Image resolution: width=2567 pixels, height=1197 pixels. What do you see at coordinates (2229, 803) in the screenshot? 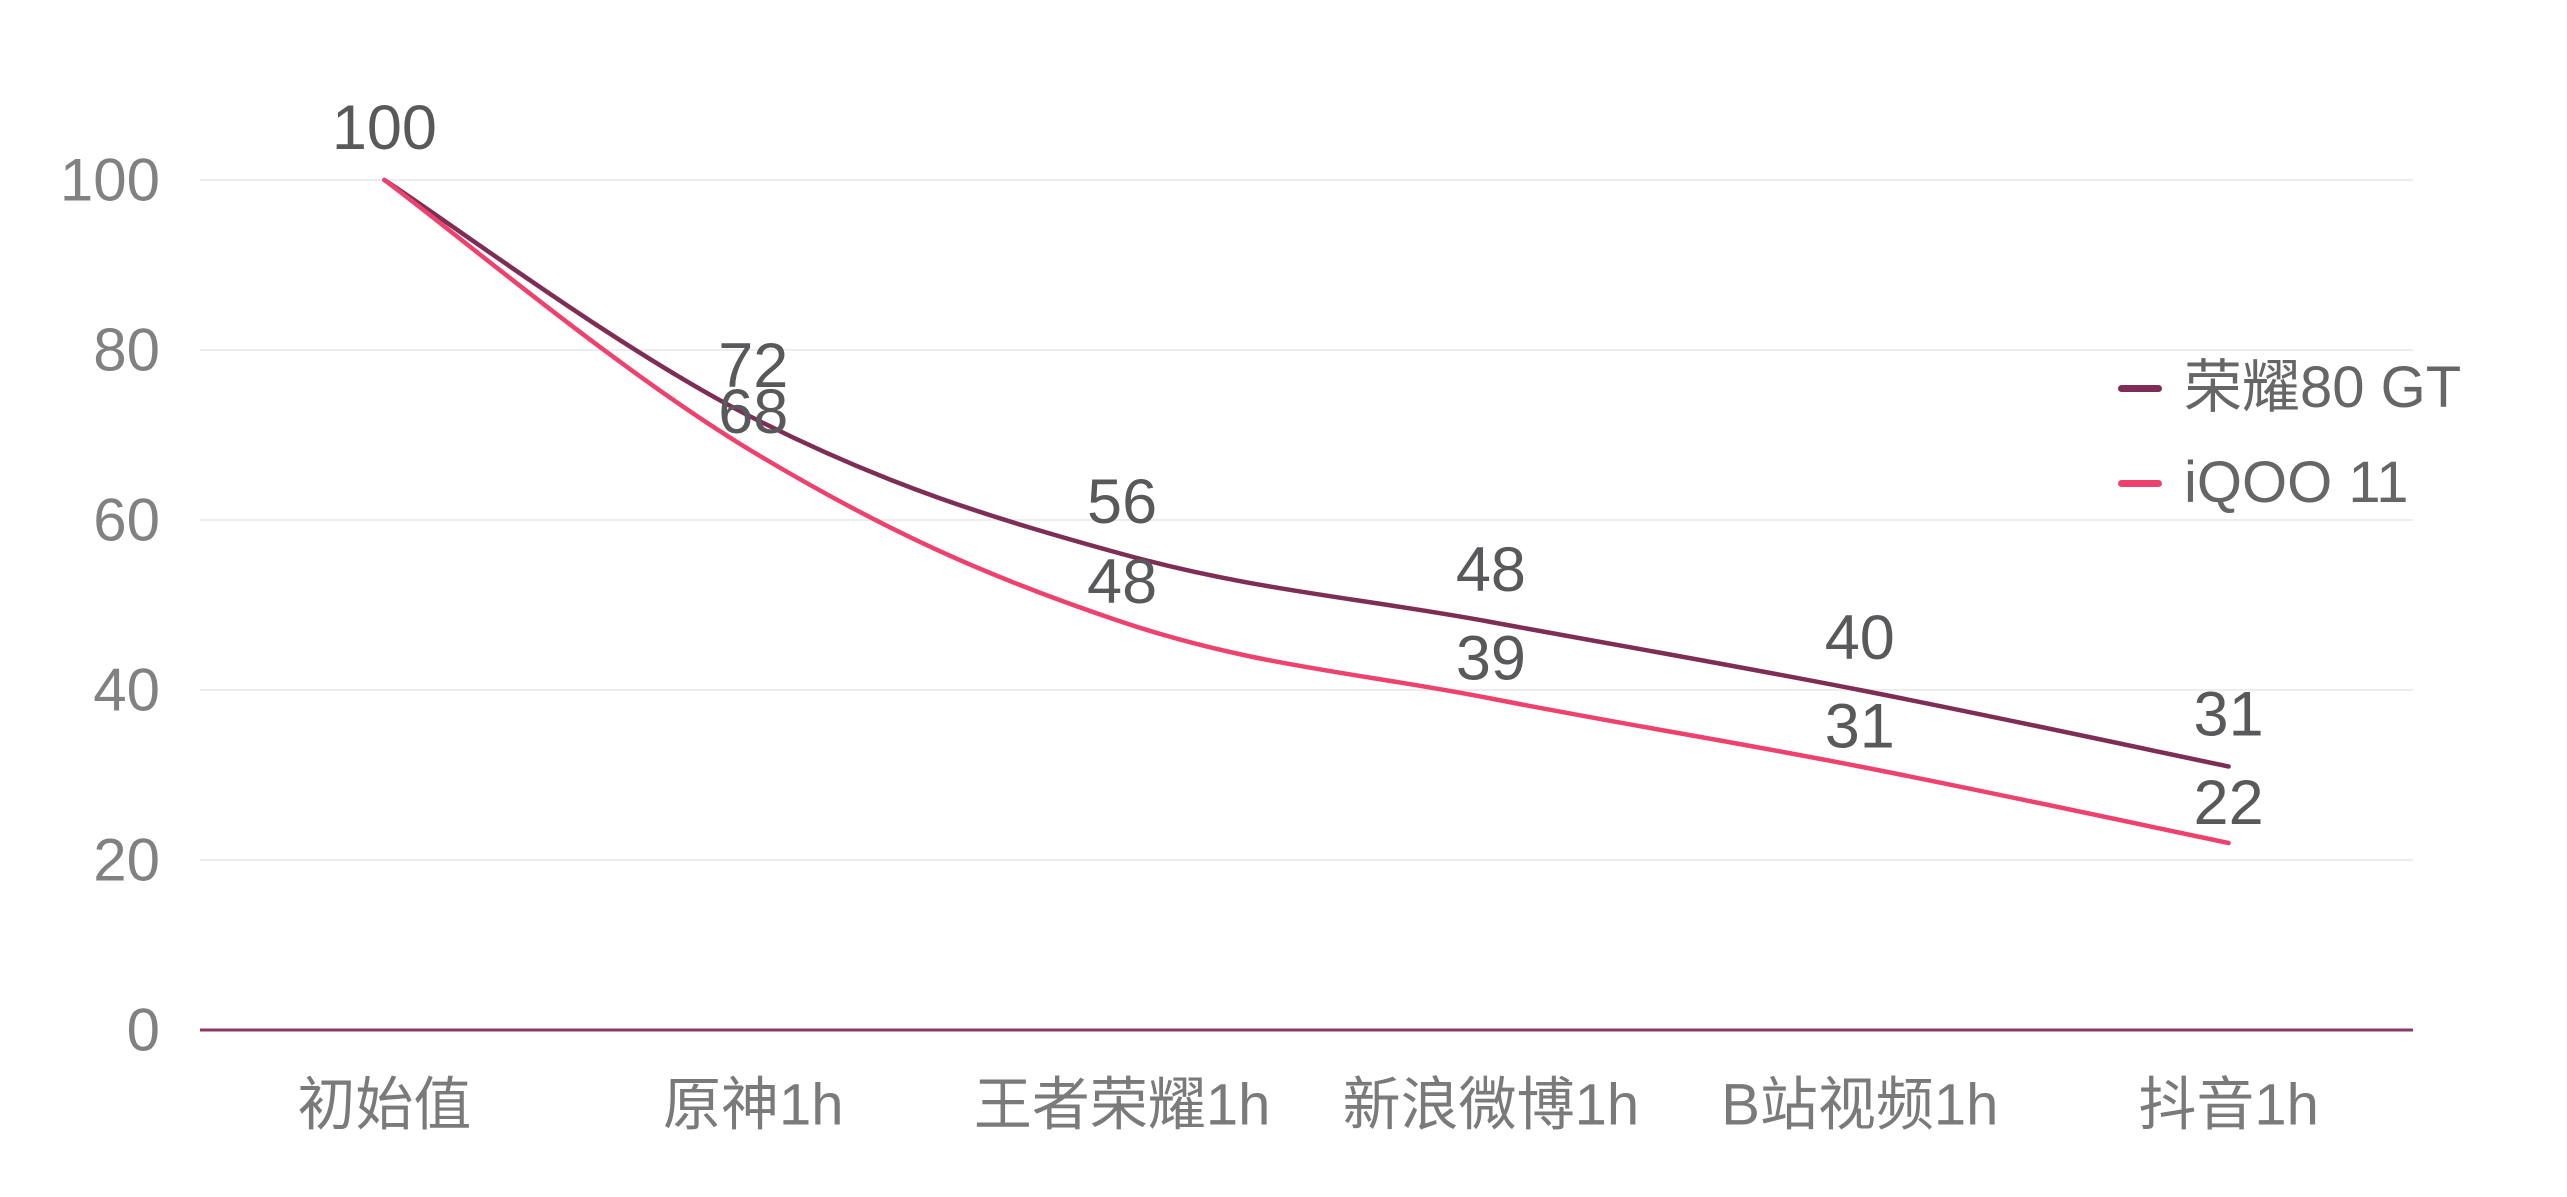
I see `data-point-label: 22` at bounding box center [2229, 803].